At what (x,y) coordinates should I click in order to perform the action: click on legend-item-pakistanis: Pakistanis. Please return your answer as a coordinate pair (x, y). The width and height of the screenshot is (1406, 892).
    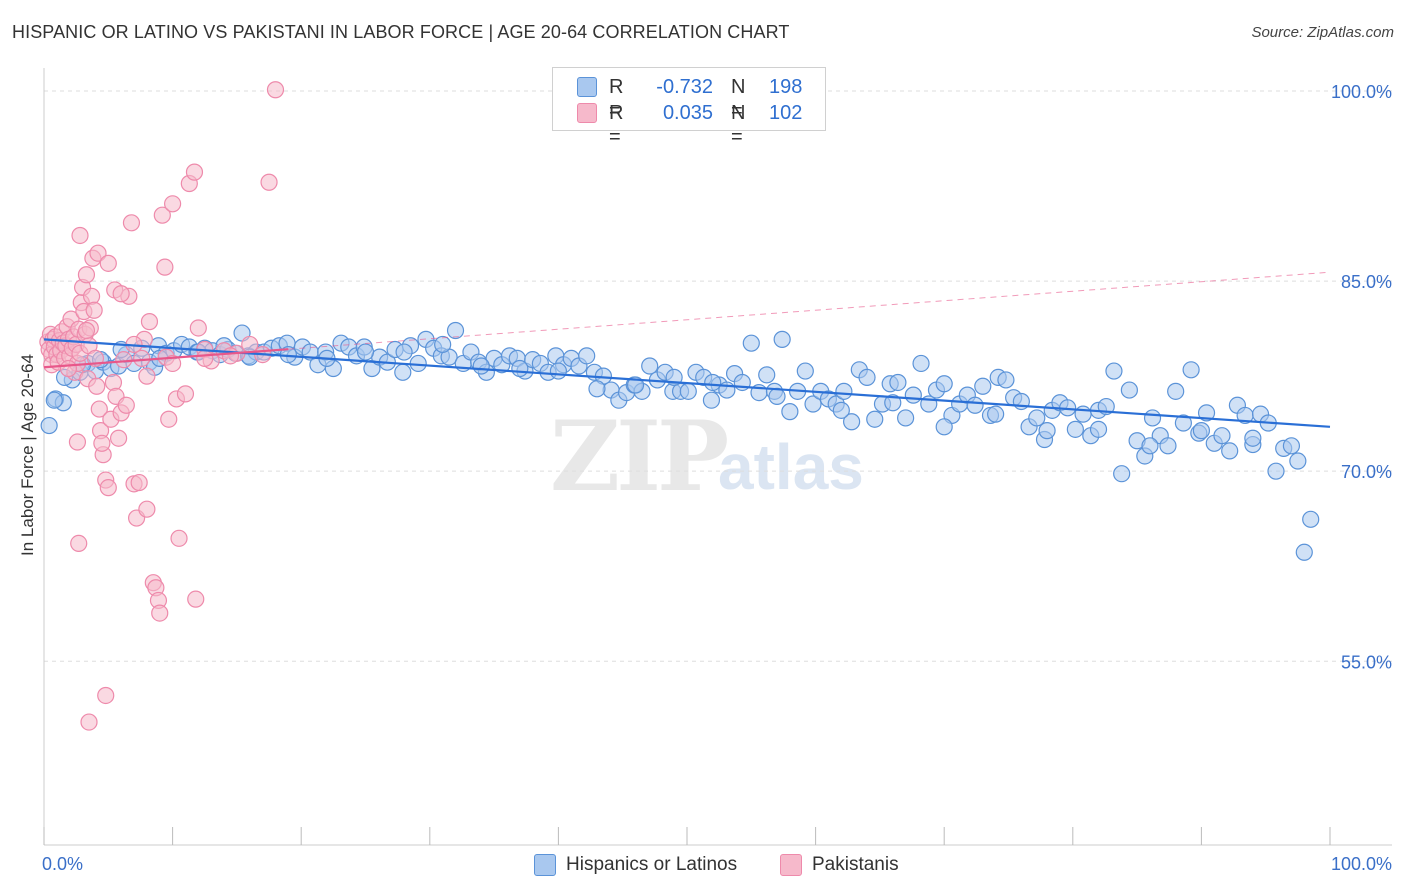
    Looking at the image, I should click on (850, 865).